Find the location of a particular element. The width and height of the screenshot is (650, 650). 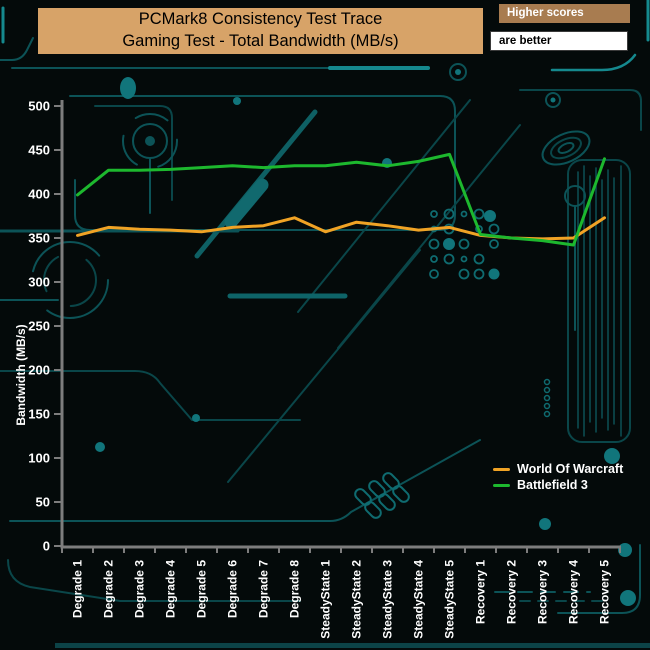

y-tick-label: 450 is located at coordinates (39, 150).